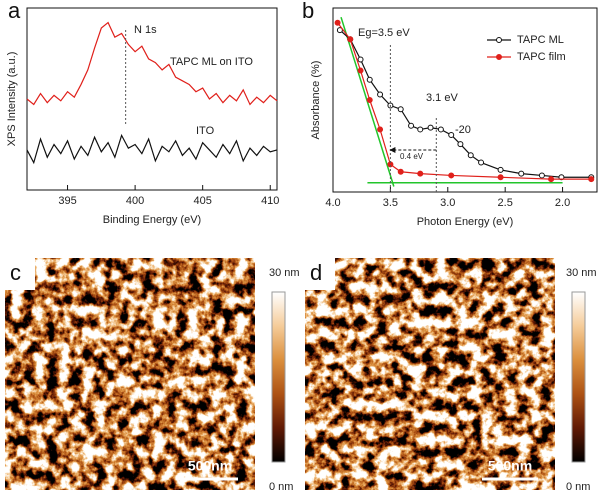 The image size is (600, 498). Describe the element at coordinates (562, 203) in the screenshot. I see `x-tick-label: 2.0` at that location.